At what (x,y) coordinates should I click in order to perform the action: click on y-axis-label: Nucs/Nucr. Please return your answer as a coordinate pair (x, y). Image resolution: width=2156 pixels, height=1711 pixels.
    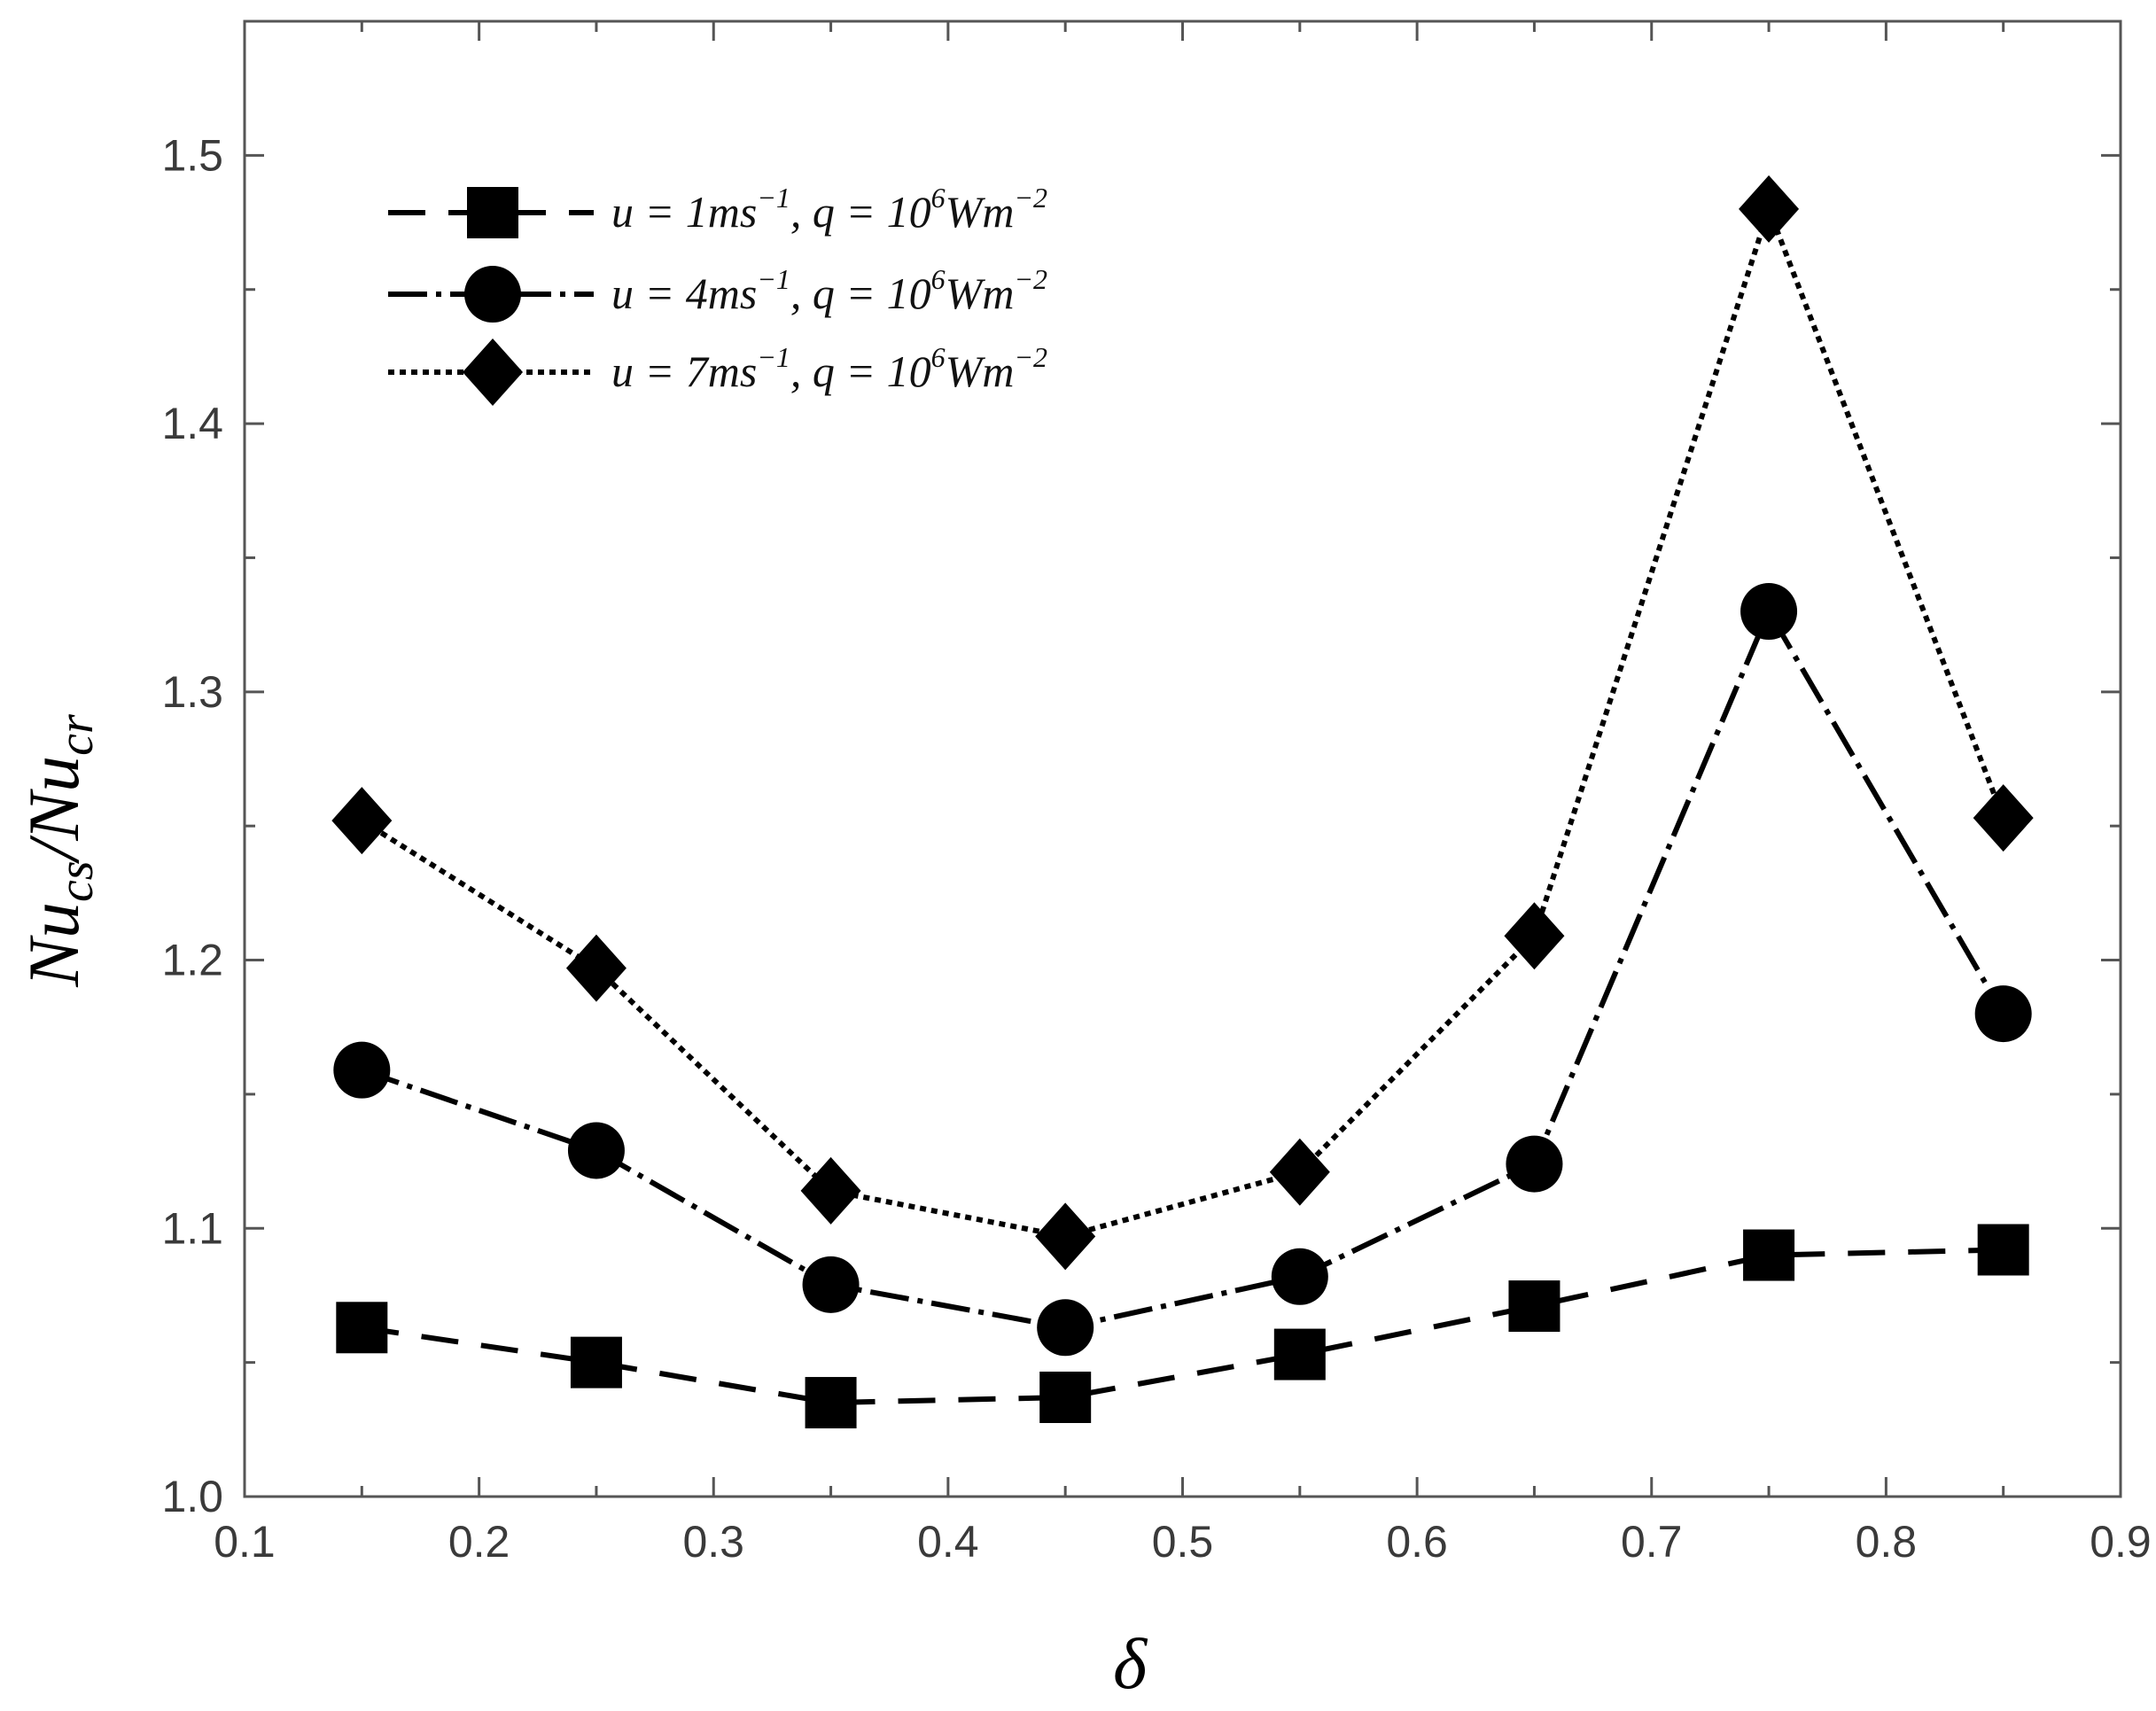
    Looking at the image, I should click on (58, 851).